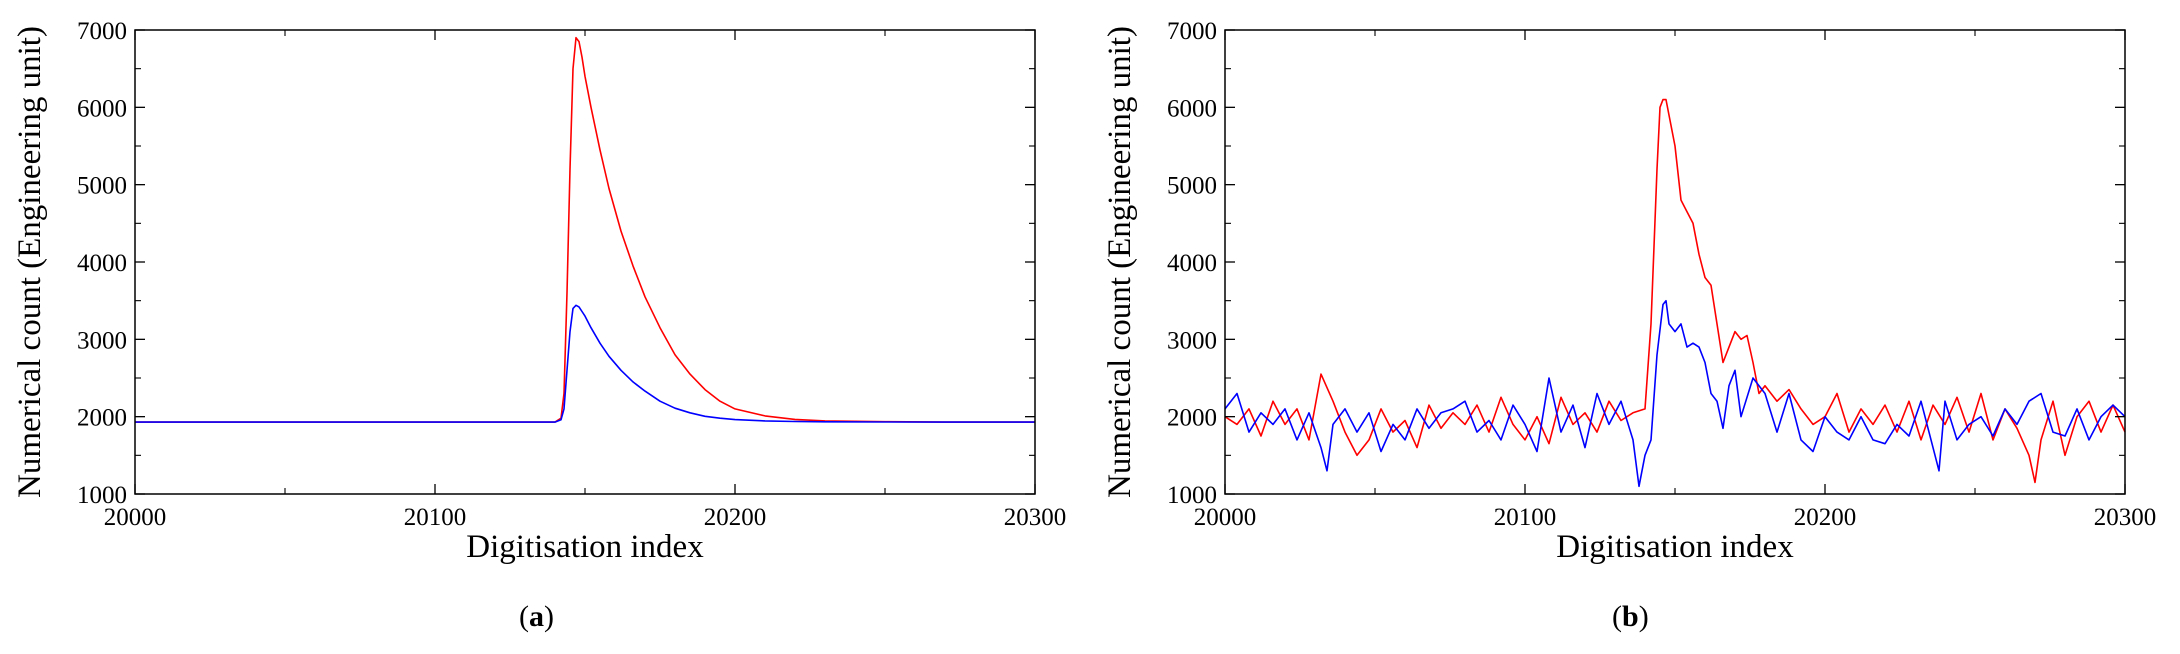  Describe the element at coordinates (1630, 616) in the screenshot. I see `caption-b: (b)` at that location.